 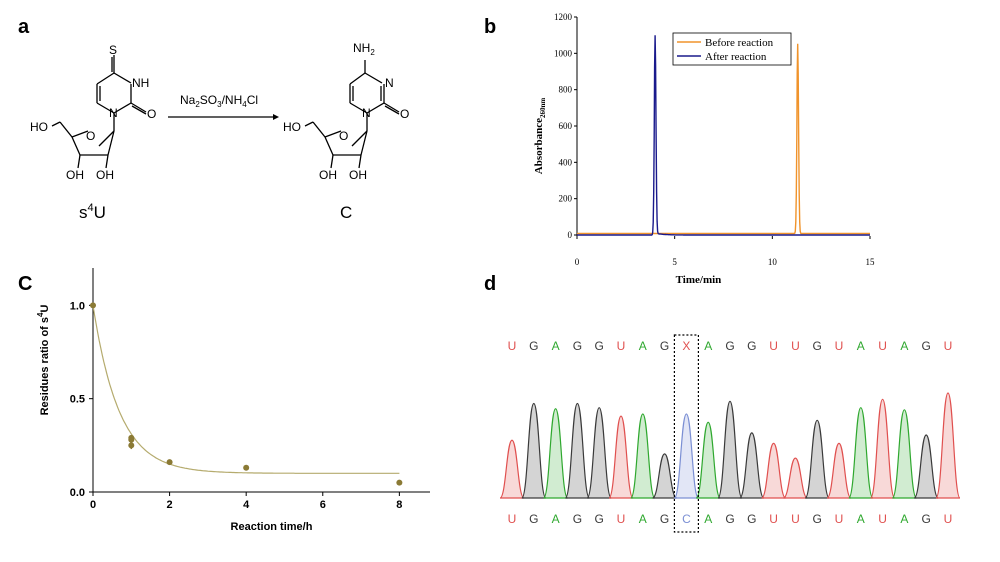 I want to click on atom-o-ring: O, so click(x=90, y=136).